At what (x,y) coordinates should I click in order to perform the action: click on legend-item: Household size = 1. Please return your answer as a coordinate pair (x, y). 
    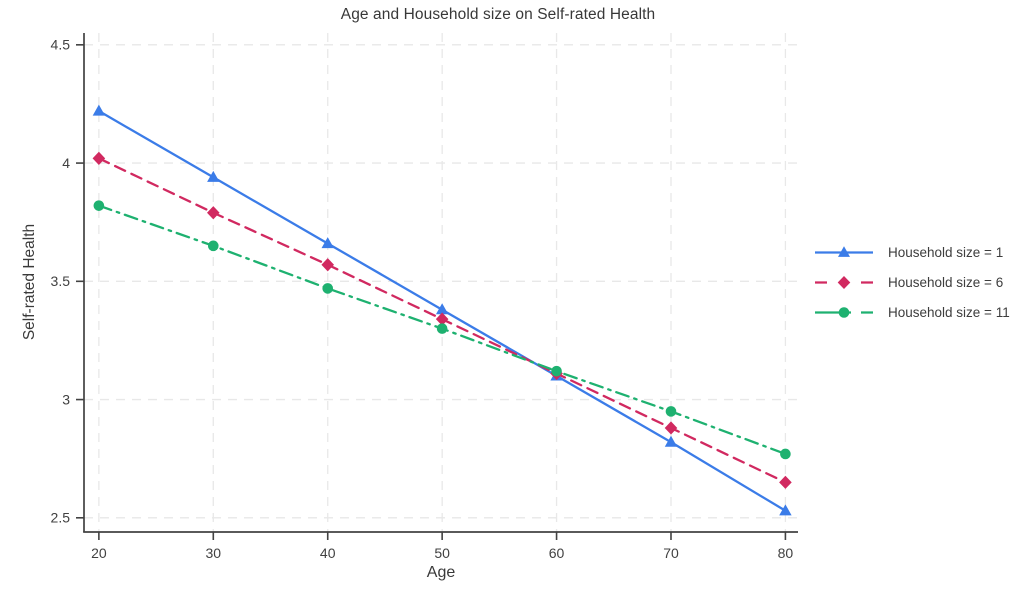
    Looking at the image, I should click on (912, 252).